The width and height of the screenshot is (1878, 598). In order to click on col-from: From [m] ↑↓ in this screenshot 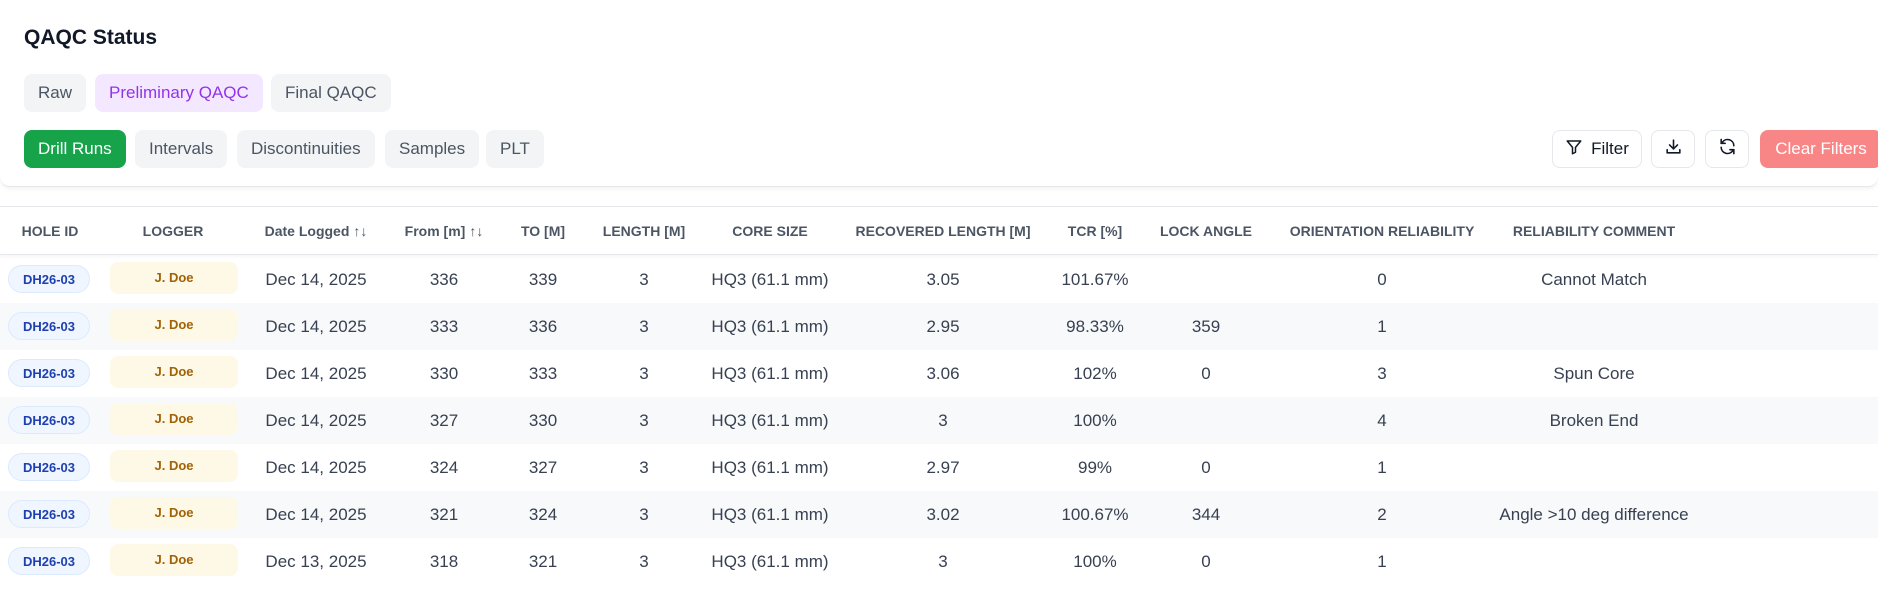, I will do `click(444, 231)`.